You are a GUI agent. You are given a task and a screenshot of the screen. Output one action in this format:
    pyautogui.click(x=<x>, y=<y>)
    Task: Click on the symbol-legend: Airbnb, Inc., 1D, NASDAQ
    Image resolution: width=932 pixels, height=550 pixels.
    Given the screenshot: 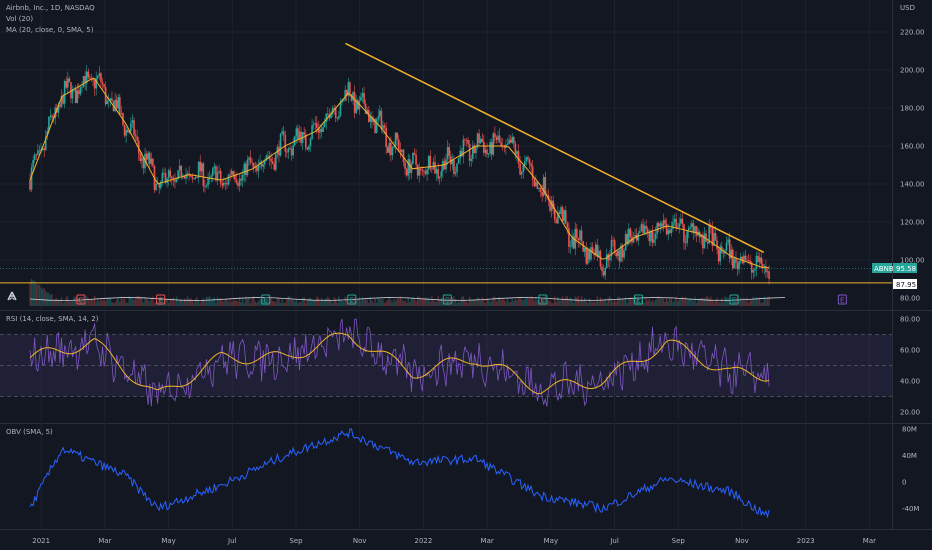 What is the action you would take?
    pyautogui.click(x=50, y=8)
    